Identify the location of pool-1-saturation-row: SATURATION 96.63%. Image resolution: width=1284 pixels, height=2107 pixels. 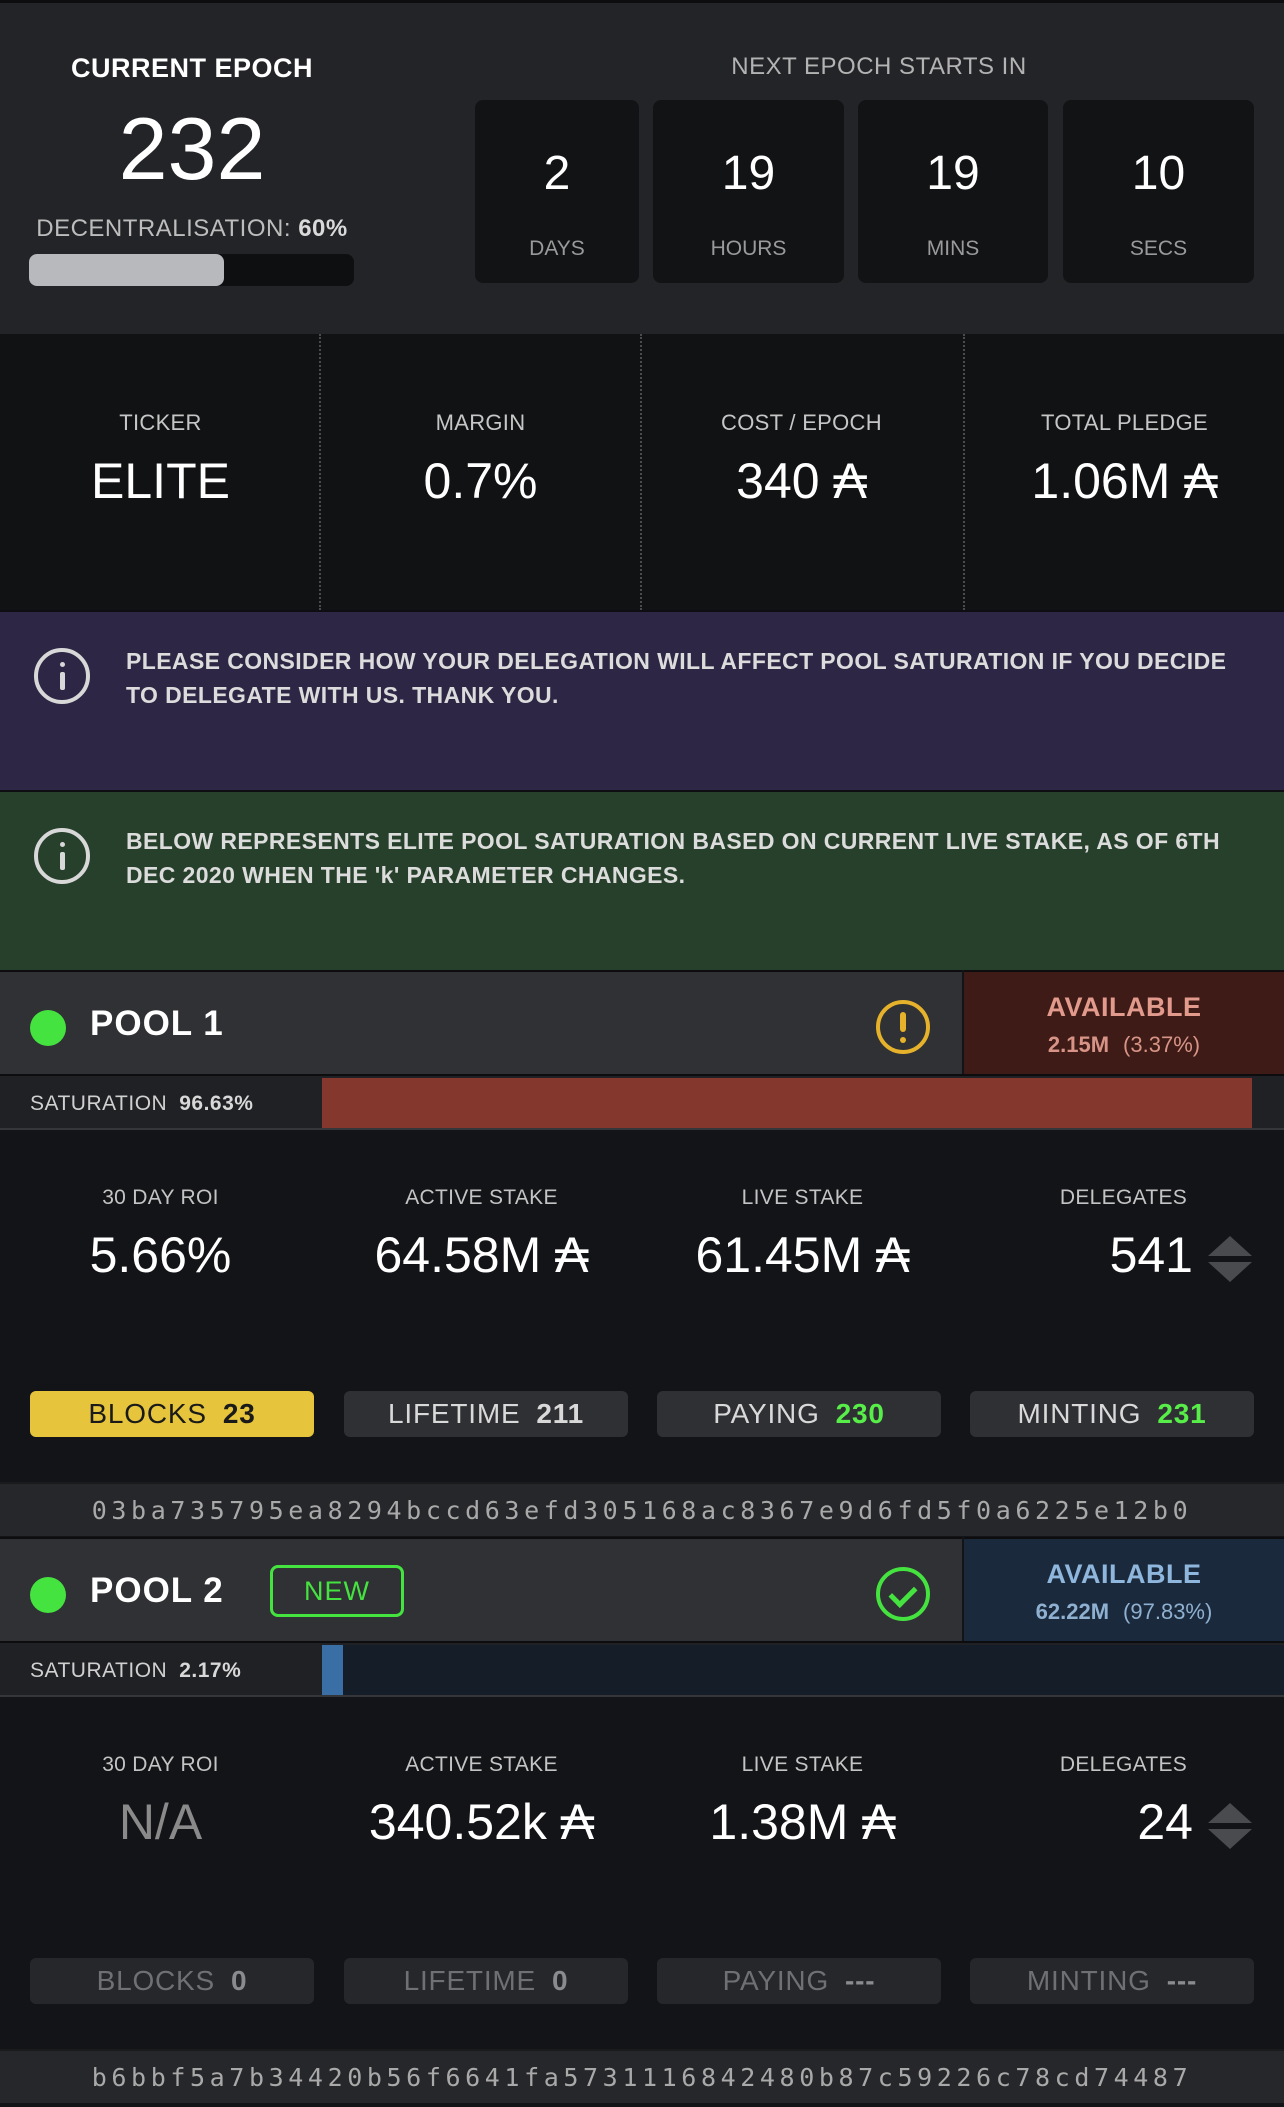
(642, 1102).